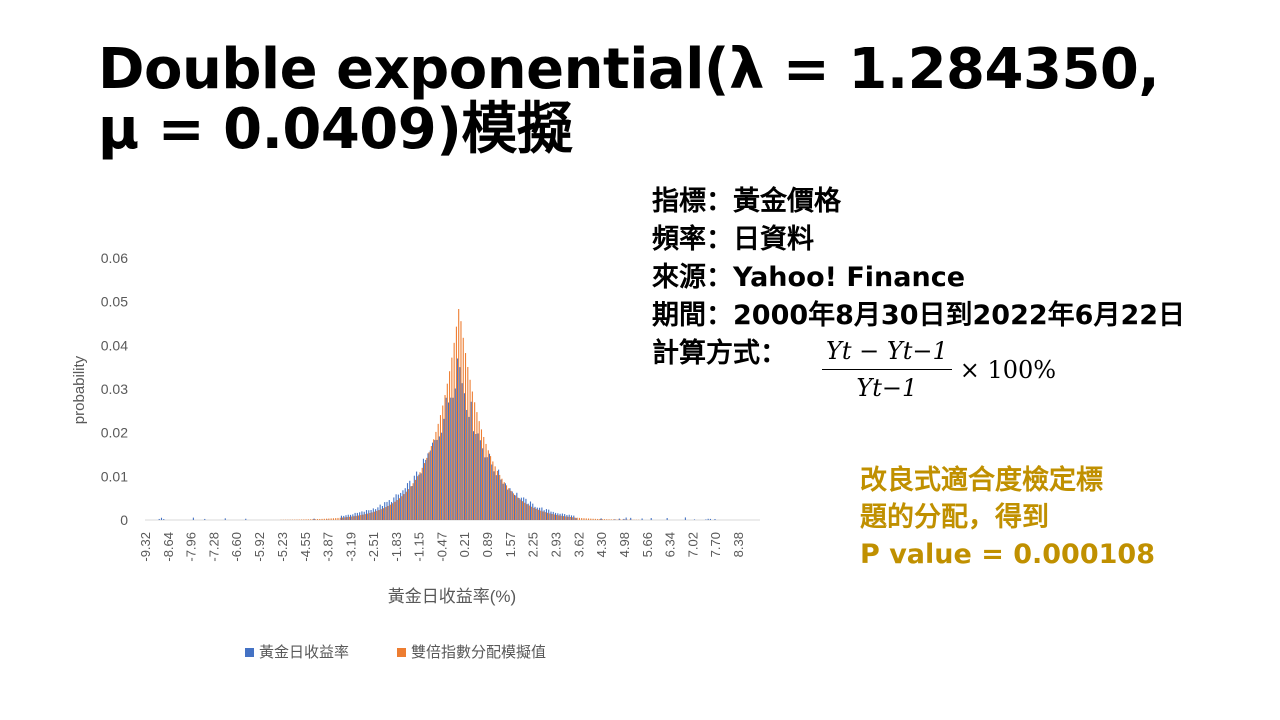 The height and width of the screenshot is (720, 1280). I want to click on x-tick-label: -5.23, so click(282, 547).